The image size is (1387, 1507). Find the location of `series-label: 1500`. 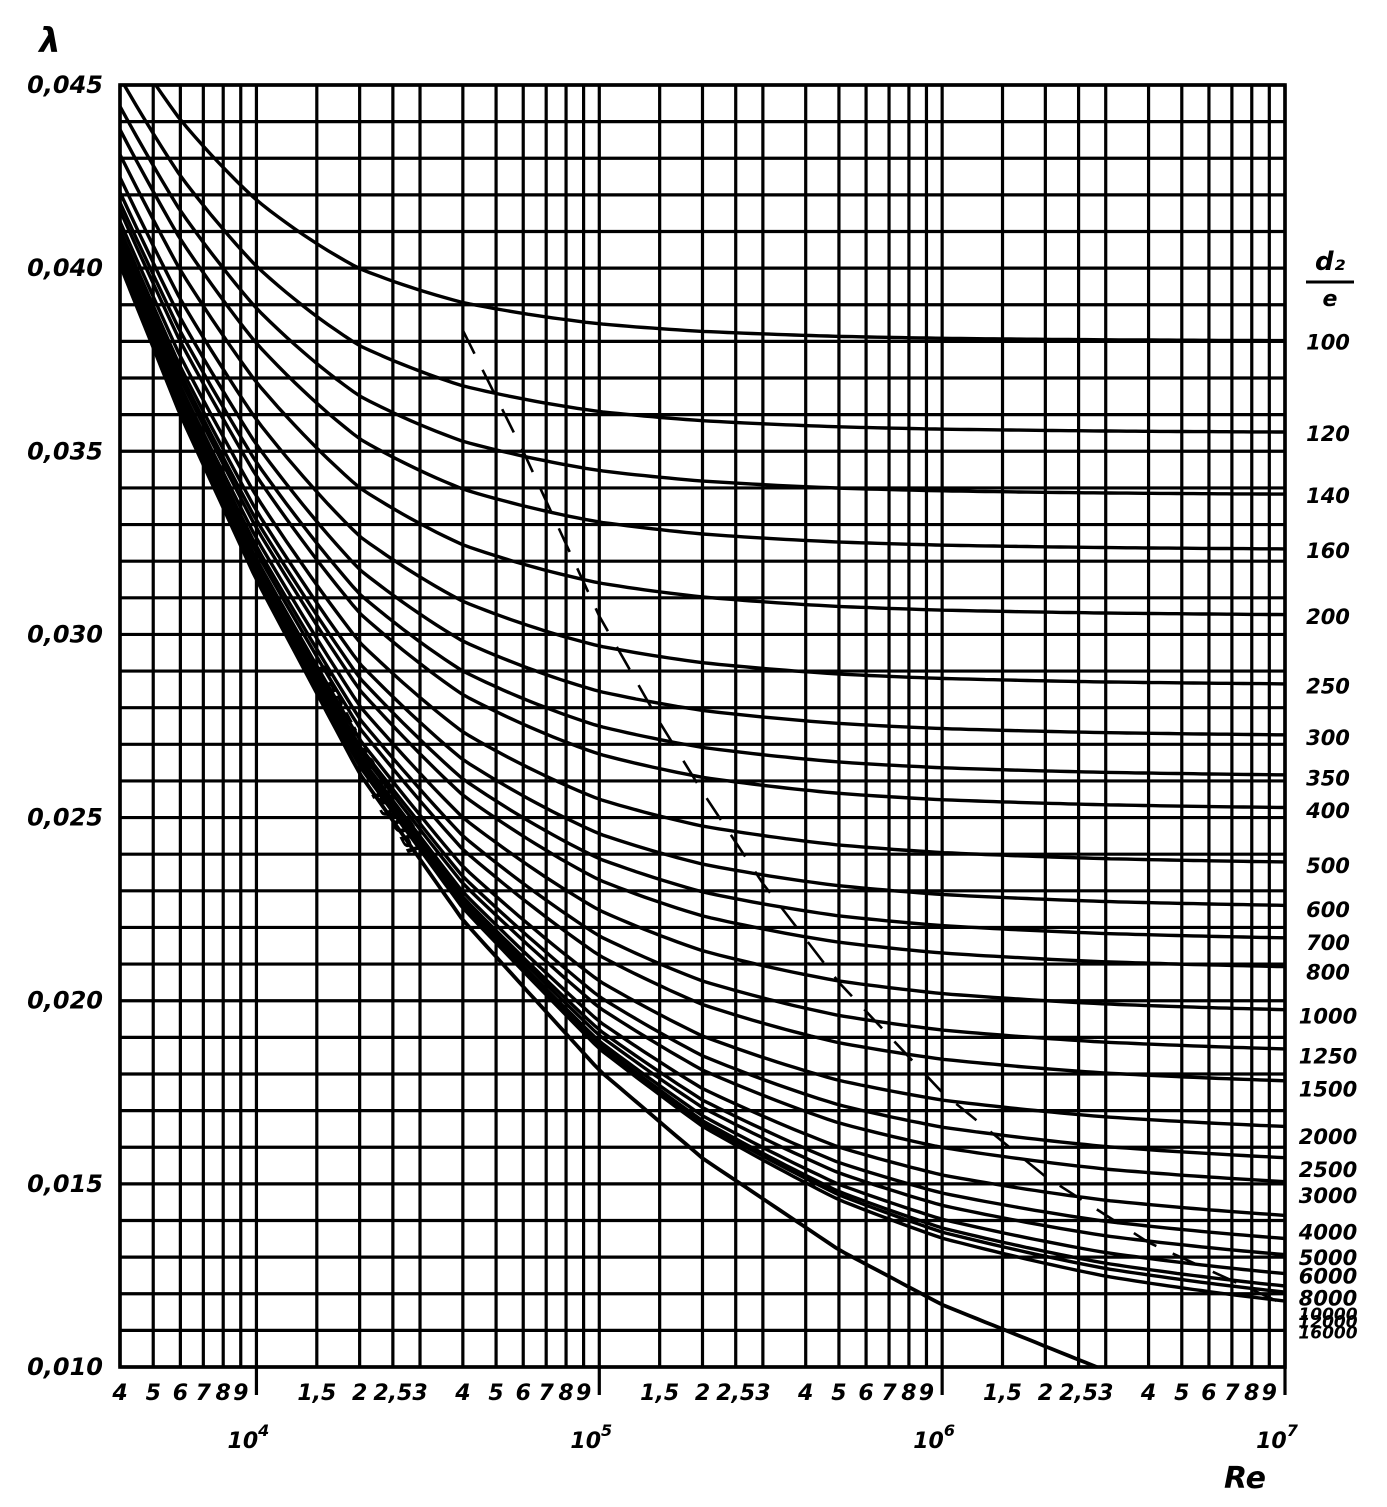

series-label: 1500 is located at coordinates (1328, 1090).